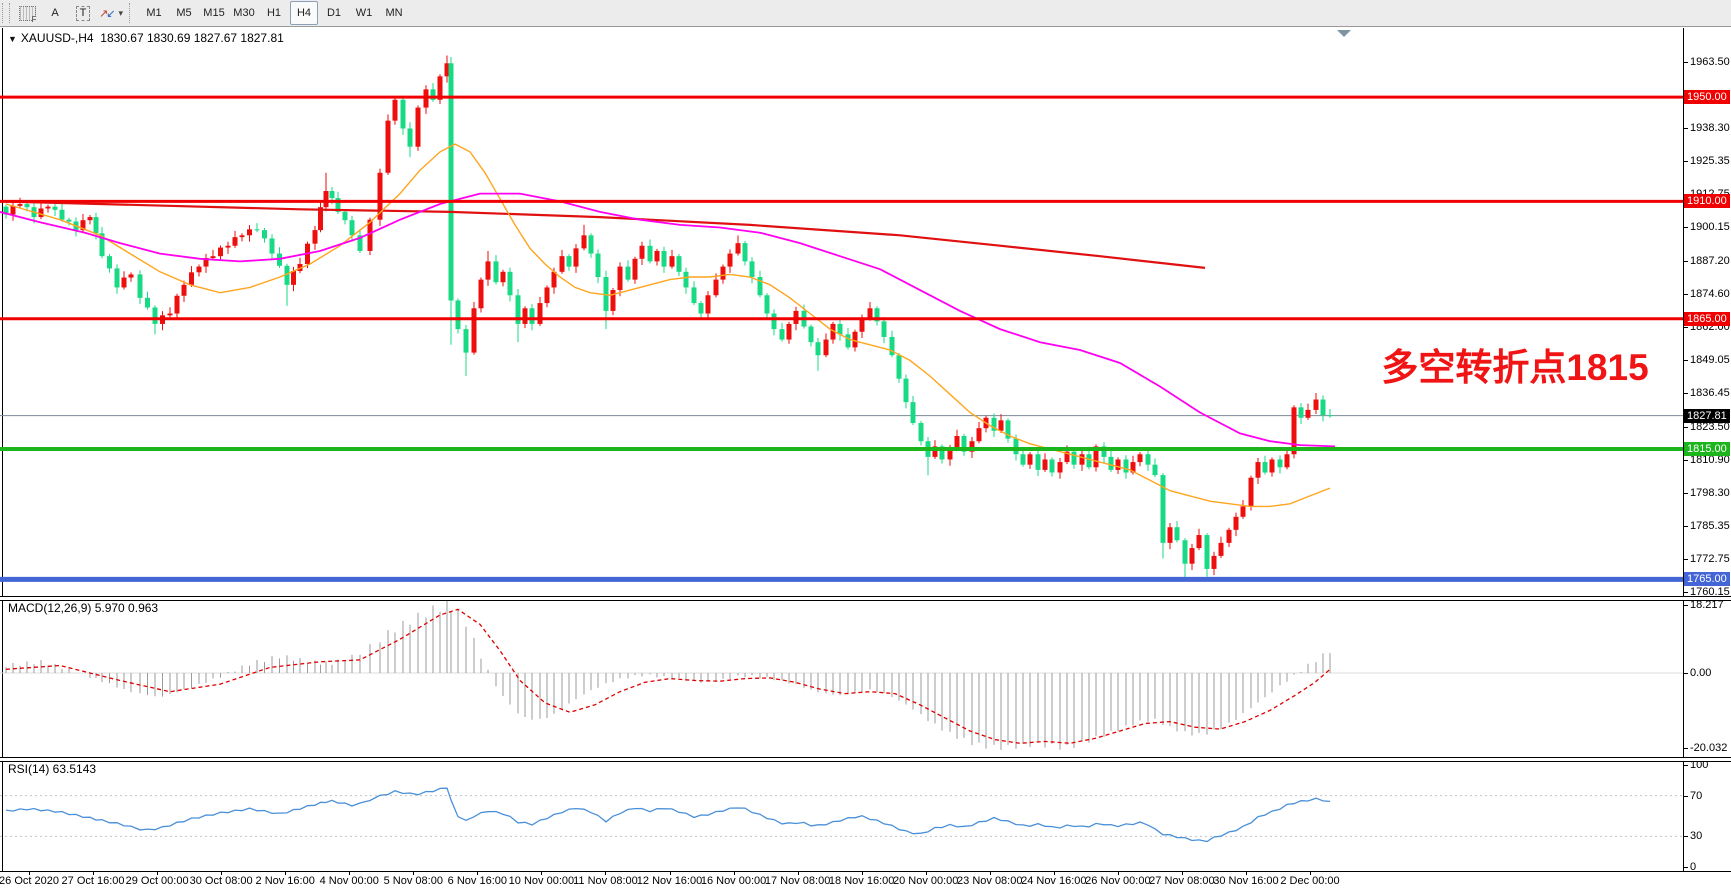  I want to click on macd-signal-line, so click(668, 676).